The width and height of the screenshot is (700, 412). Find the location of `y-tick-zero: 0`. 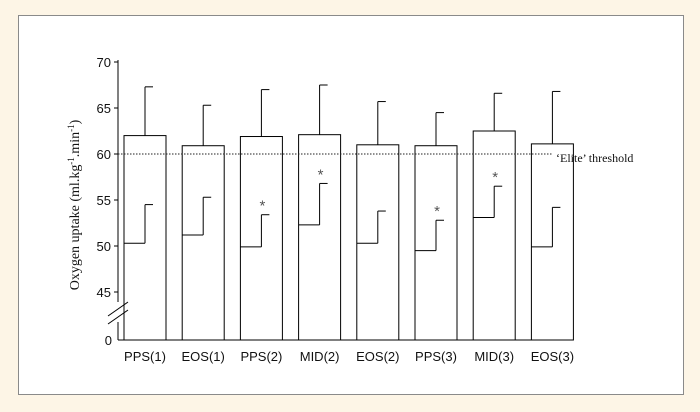

y-tick-zero: 0 is located at coordinates (108, 340).